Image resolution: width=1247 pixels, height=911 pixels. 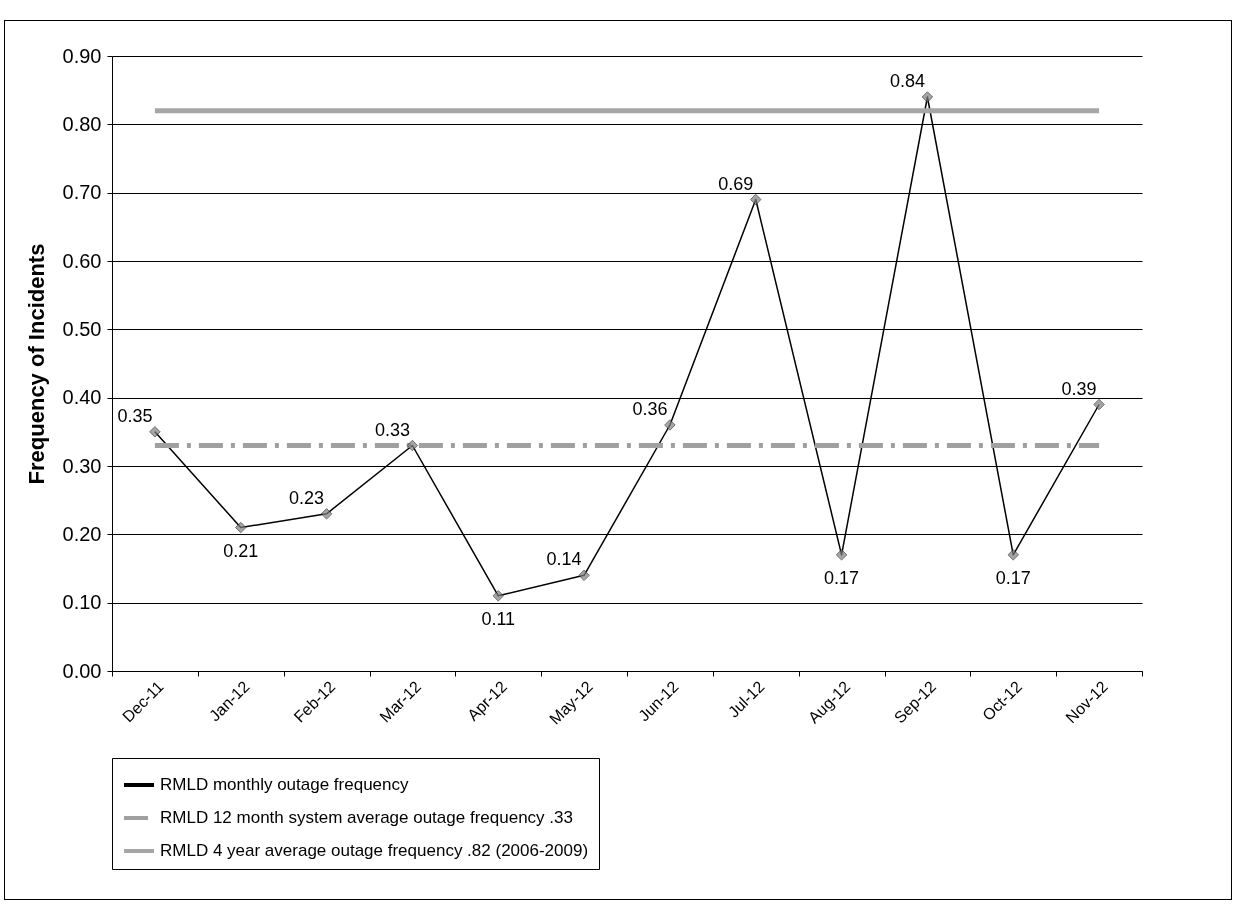 What do you see at coordinates (82, 260) in the screenshot?
I see `y-tick-label: 0.60` at bounding box center [82, 260].